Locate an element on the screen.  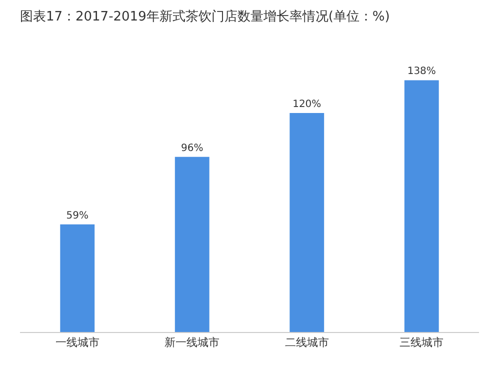
data-label: 96% is located at coordinates (192, 148).